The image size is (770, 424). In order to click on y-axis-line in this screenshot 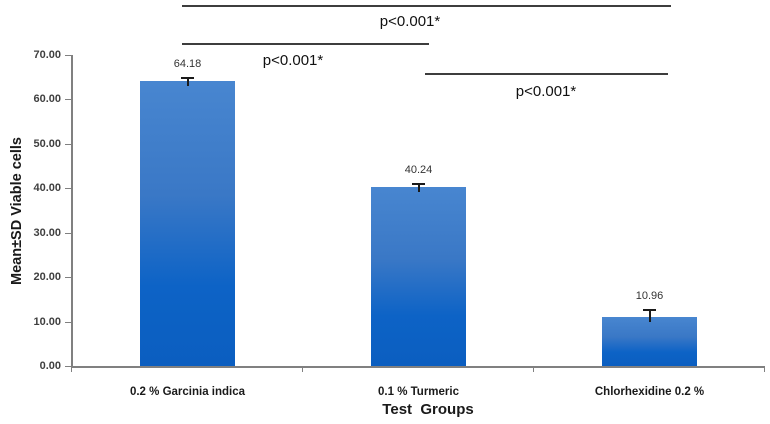, I will do `click(72, 211)`.